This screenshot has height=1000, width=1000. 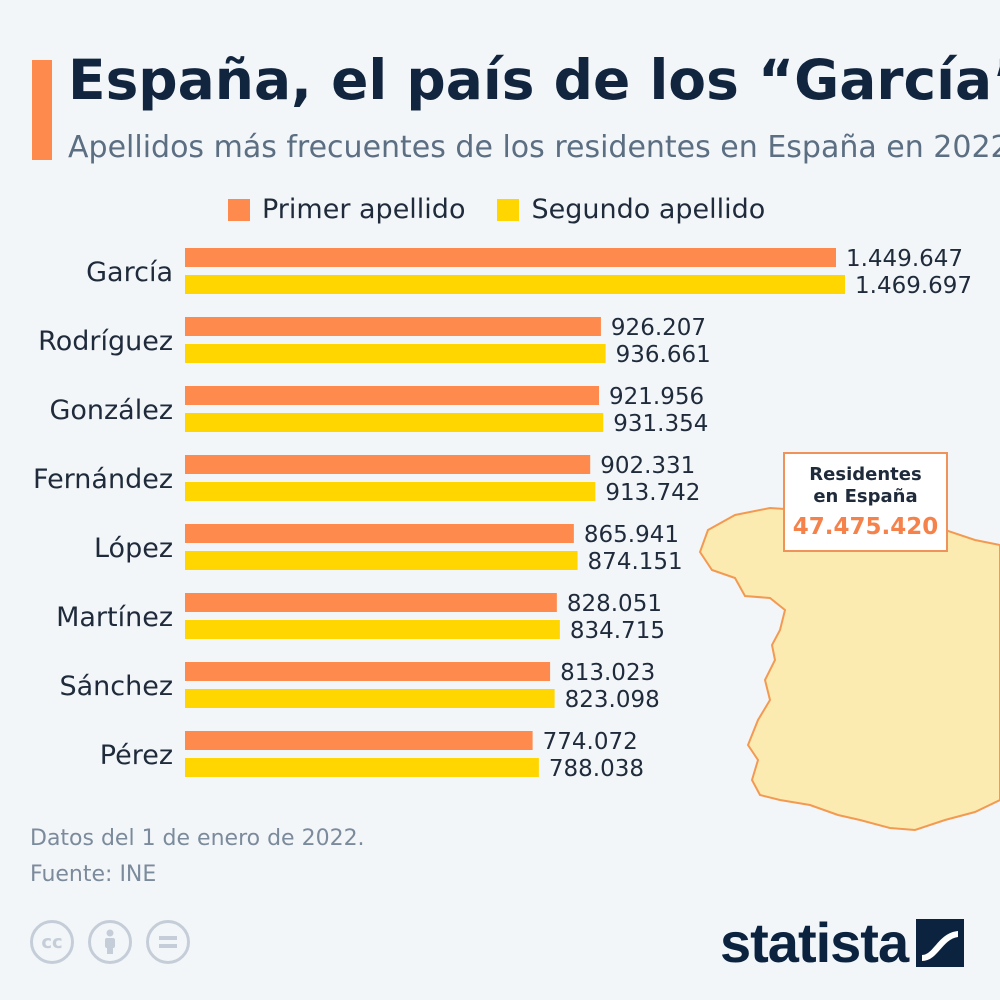 I want to click on bar-value-label: 931.354, so click(x=660, y=424).